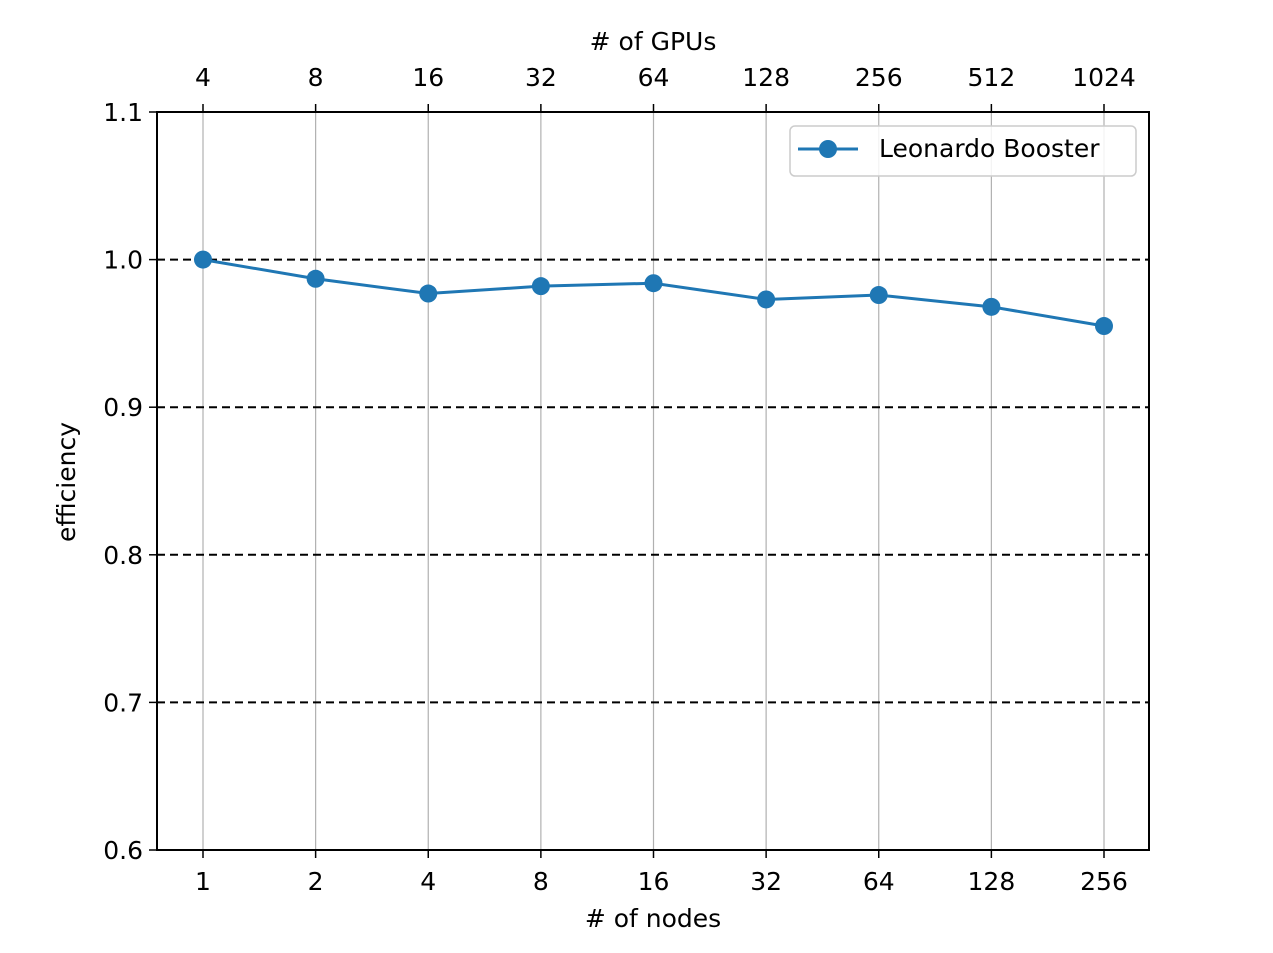 The height and width of the screenshot is (953, 1273). Describe the element at coordinates (123, 407) in the screenshot. I see `y-tick-label: 0.9` at that location.